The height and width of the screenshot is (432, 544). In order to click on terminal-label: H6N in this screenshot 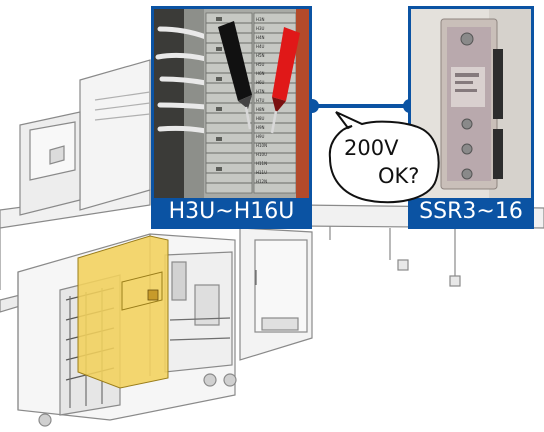, I will do `click(260, 73)`.